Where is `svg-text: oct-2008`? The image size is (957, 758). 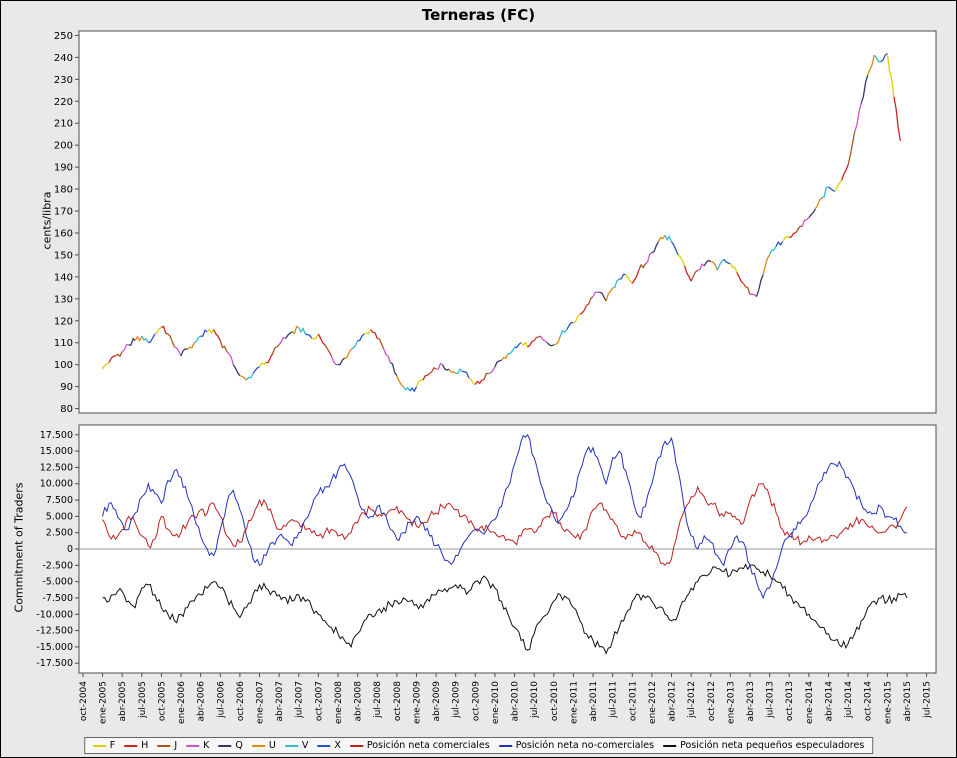 svg-text: oct-2008 is located at coordinates (398, 701).